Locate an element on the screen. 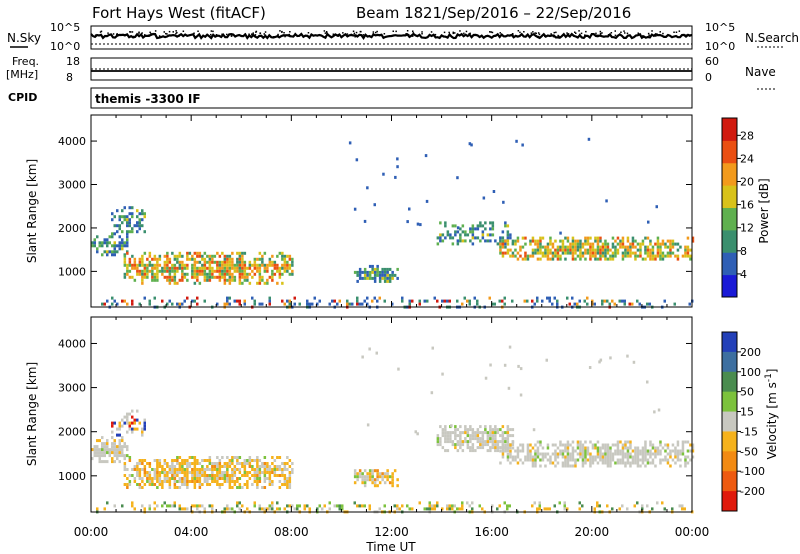  y-tick-label: 2000 is located at coordinates (72, 432).